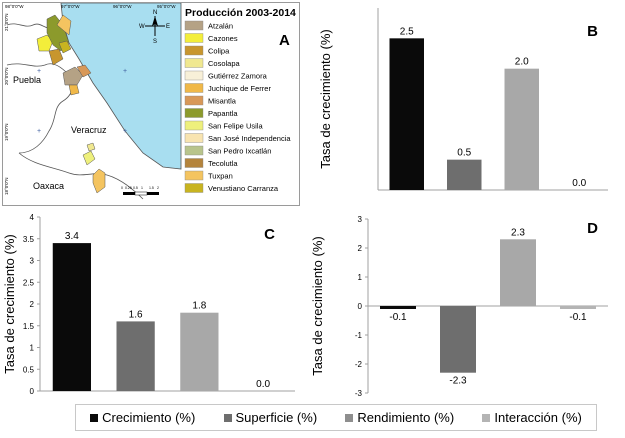 The height and width of the screenshot is (438, 625). What do you see at coordinates (135, 188) in the screenshot?
I see `svg-text: 0.5` at bounding box center [135, 188].